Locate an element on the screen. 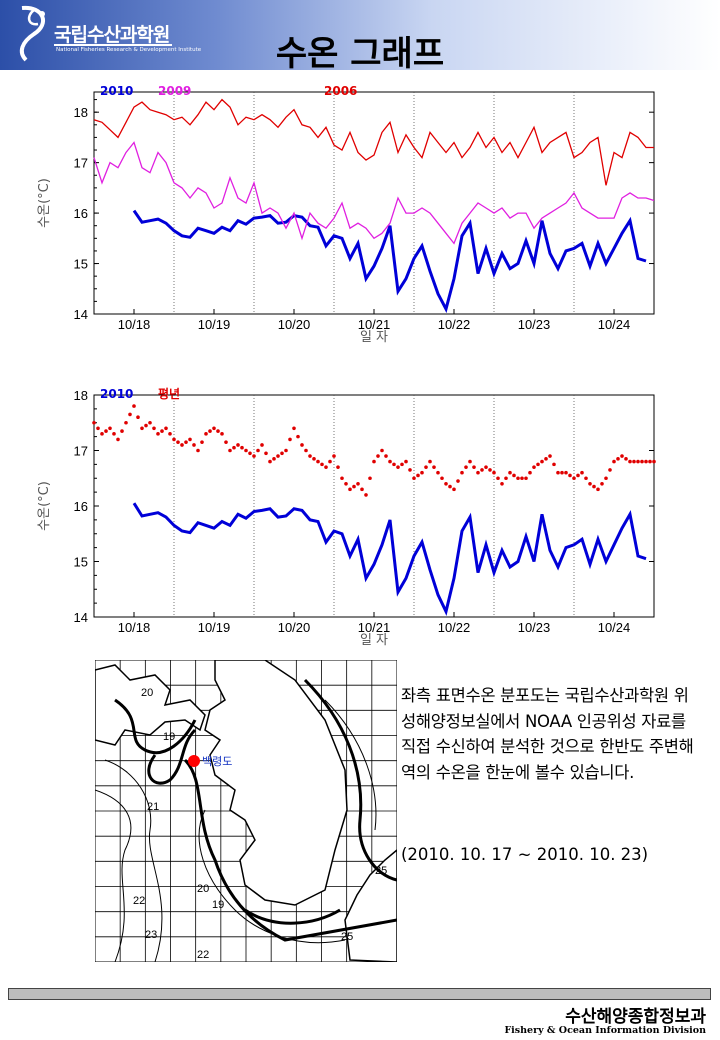  institute-logo-icon is located at coordinates (32, 33).